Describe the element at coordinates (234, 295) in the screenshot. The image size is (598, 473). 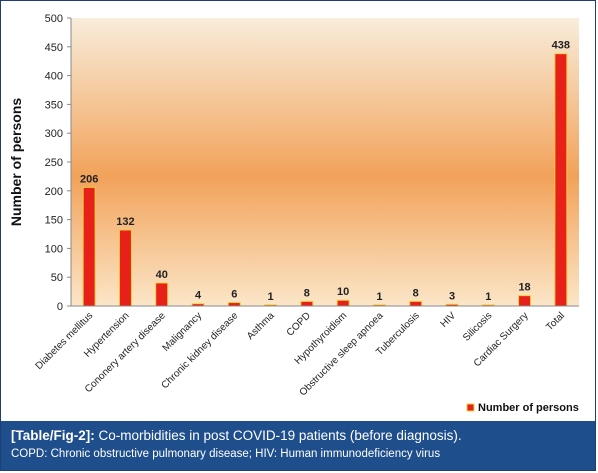
I see `data-label: 6` at that location.